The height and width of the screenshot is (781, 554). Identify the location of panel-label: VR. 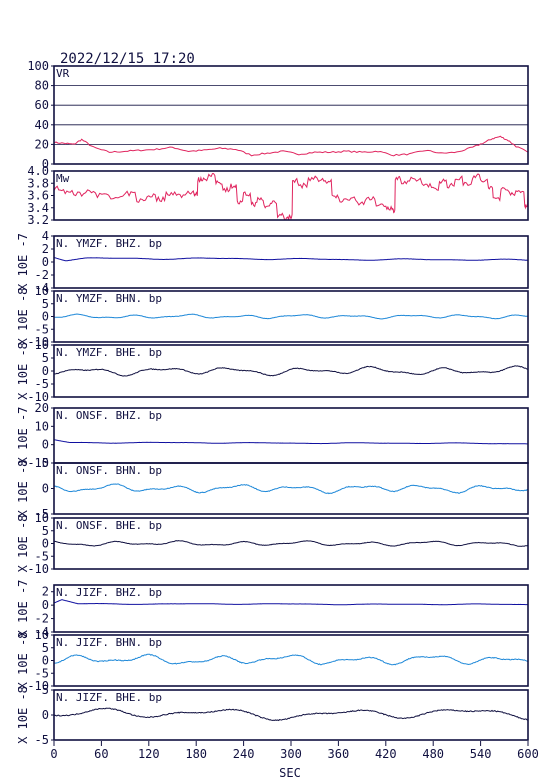
(63, 73).